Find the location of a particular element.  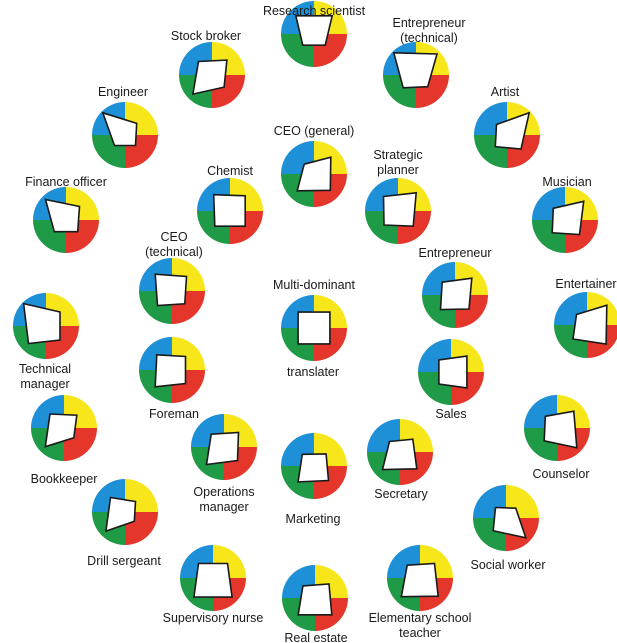

profile-23: Social worker is located at coordinates (507, 528).